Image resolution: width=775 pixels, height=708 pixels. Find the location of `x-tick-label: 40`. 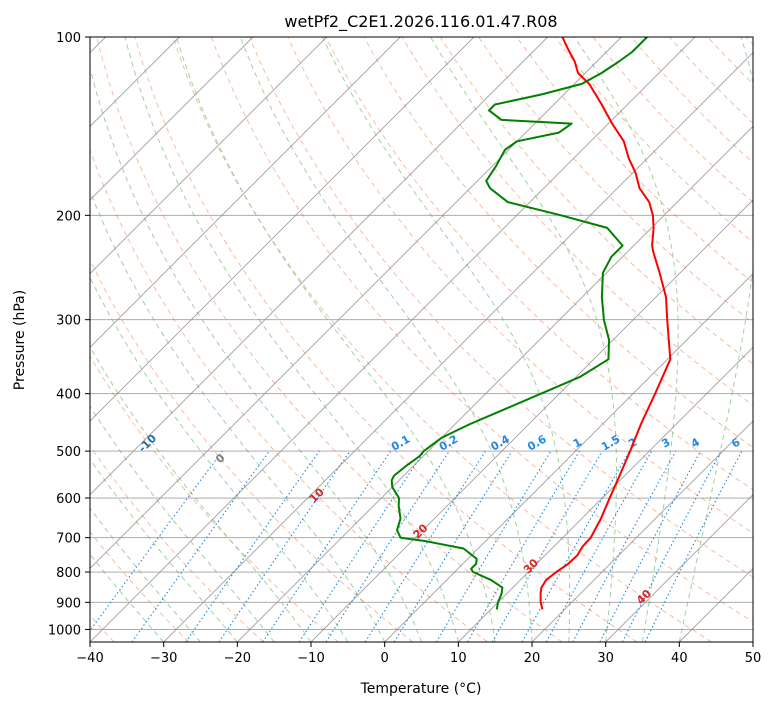

x-tick-label: 40 is located at coordinates (679, 658).